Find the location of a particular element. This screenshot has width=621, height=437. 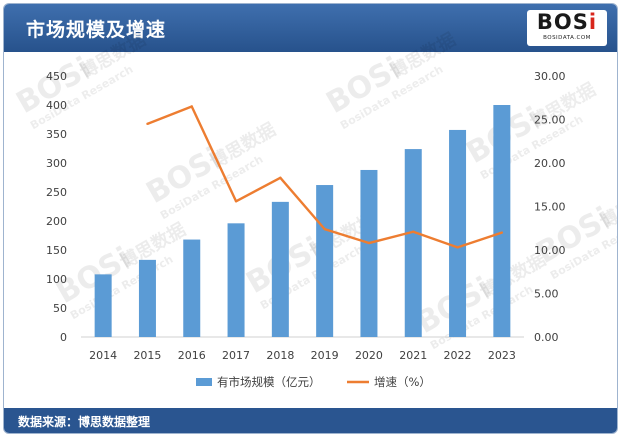

legend-bar-label: 有市场规模（亿元） is located at coordinates (269, 382).